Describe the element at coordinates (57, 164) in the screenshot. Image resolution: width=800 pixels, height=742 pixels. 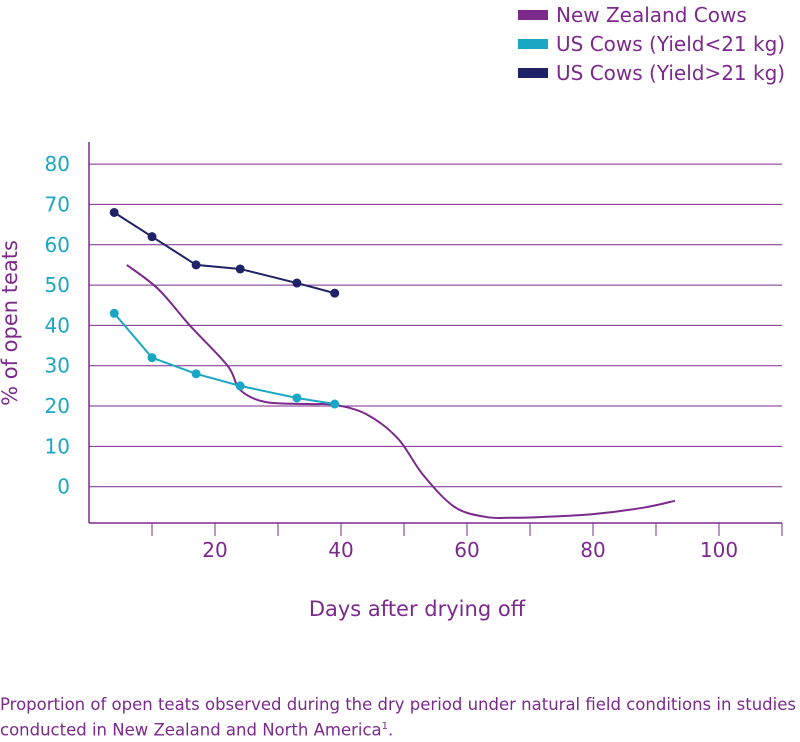
I see `y-tick-label-80: 80` at that location.